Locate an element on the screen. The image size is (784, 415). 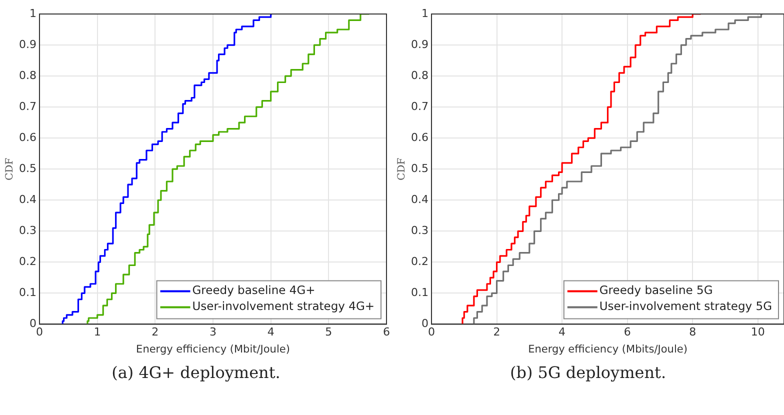
legend-label: Greedy baseline 4G+ is located at coordinates (254, 290).